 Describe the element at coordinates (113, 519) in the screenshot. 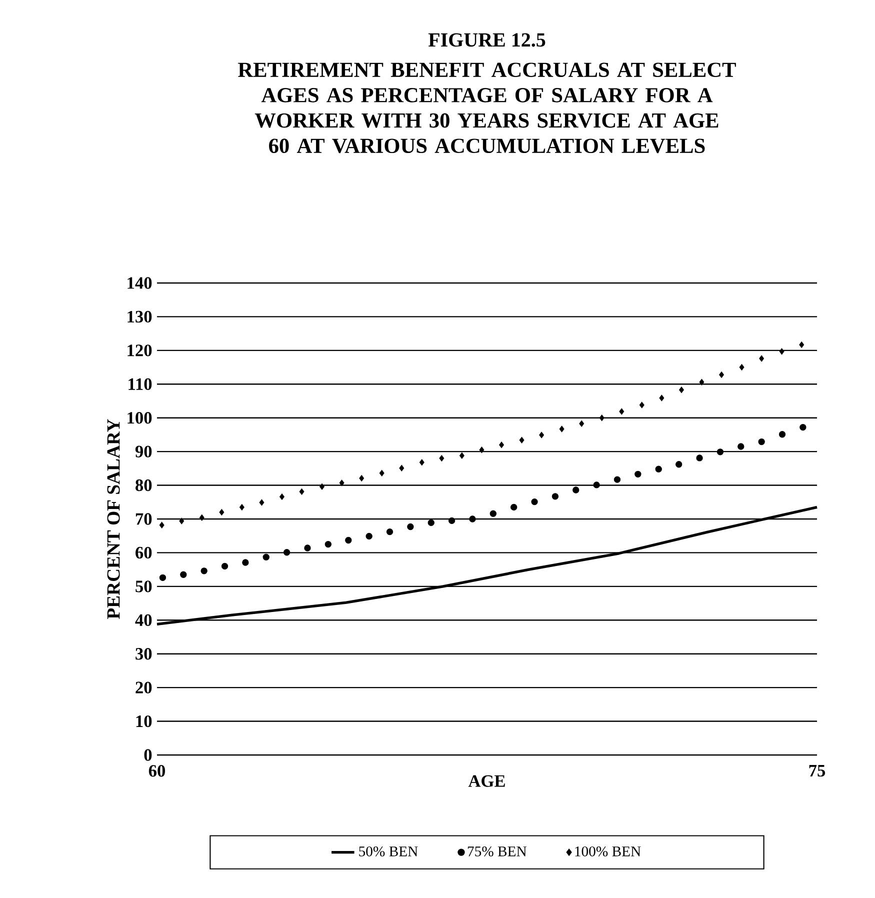

I see `y-axis-title: PERCENT OF SALARY` at that location.